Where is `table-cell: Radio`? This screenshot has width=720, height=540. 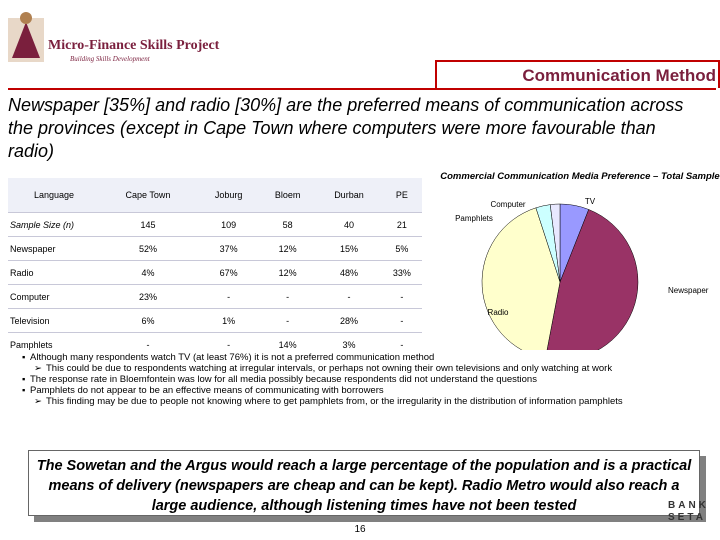
table-cell: Radio is located at coordinates (53, 272).